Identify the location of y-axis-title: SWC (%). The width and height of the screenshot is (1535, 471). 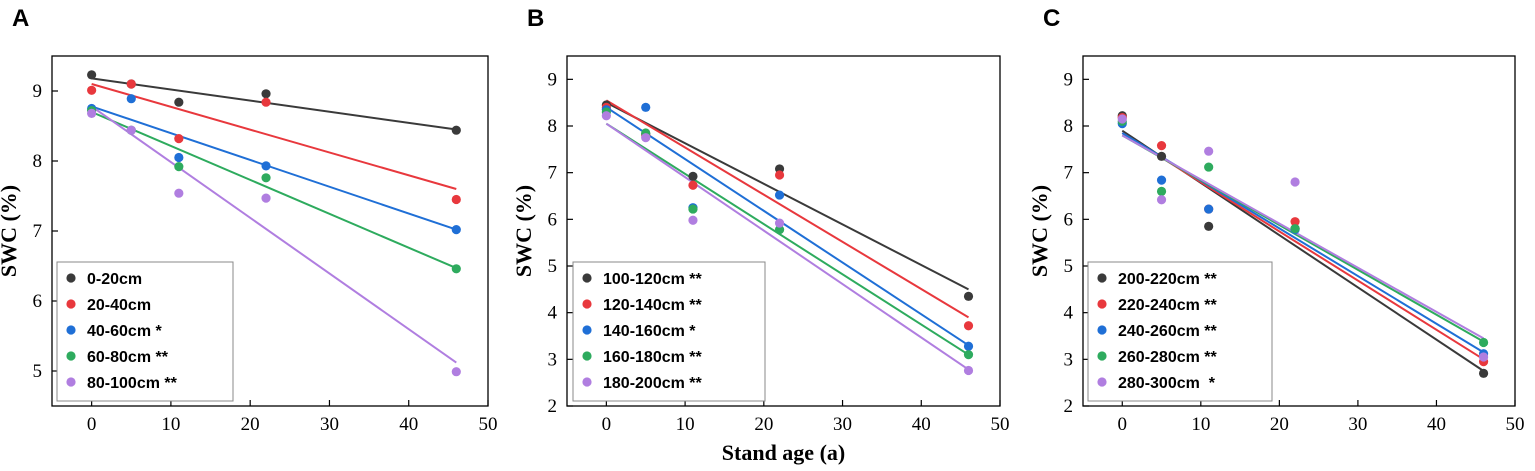
(1039, 231).